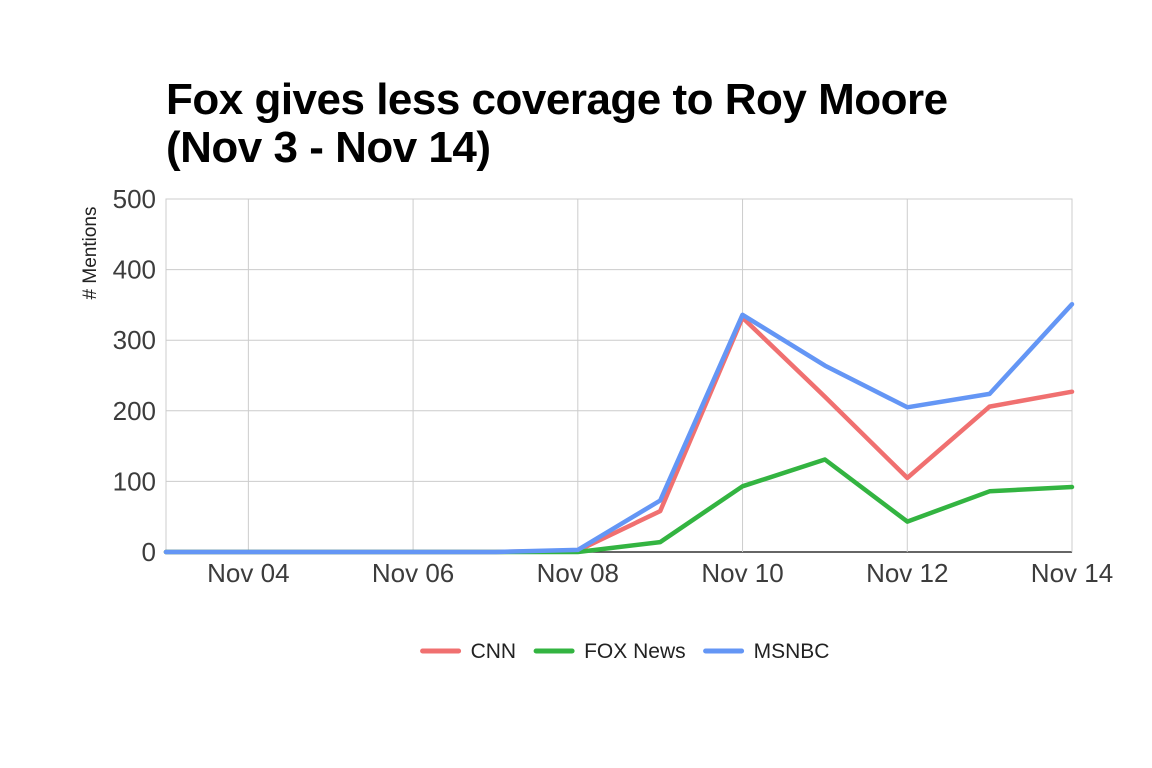 The height and width of the screenshot is (768, 1152). I want to click on y-tick-label: 300, so click(134, 340).